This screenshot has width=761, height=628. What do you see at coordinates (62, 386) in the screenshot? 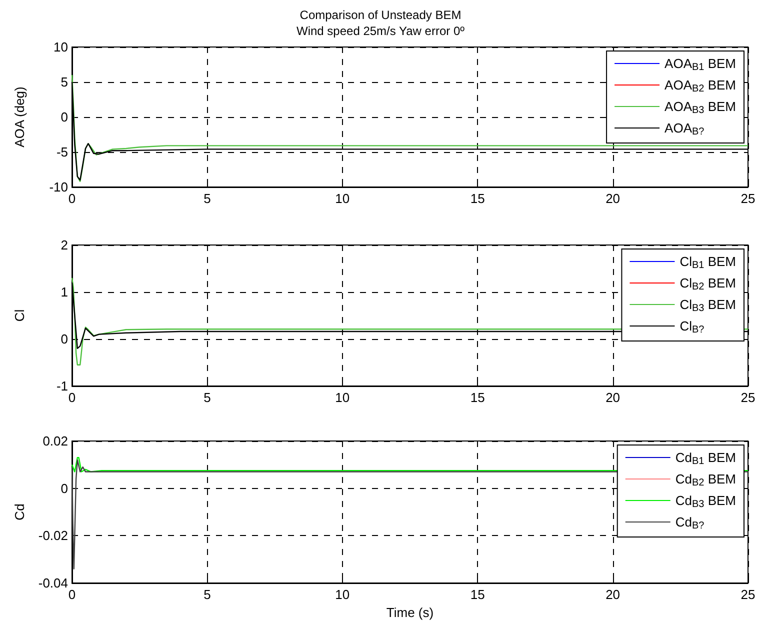
I see `y-tick-label: -1` at bounding box center [62, 386].